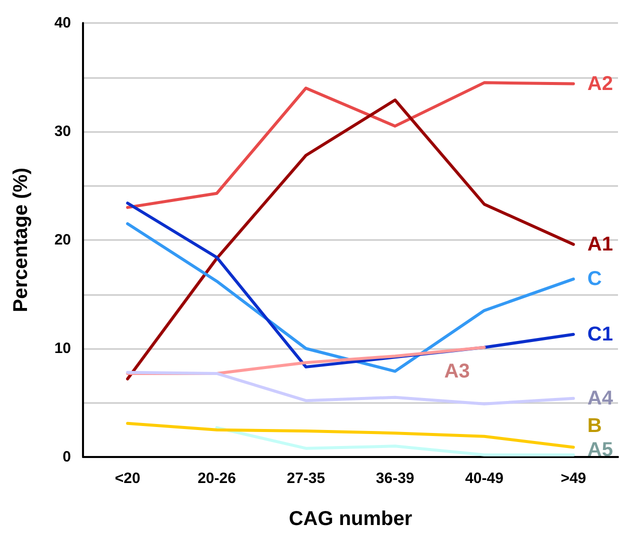  I want to click on y-tick-label: 40, so click(62, 23).